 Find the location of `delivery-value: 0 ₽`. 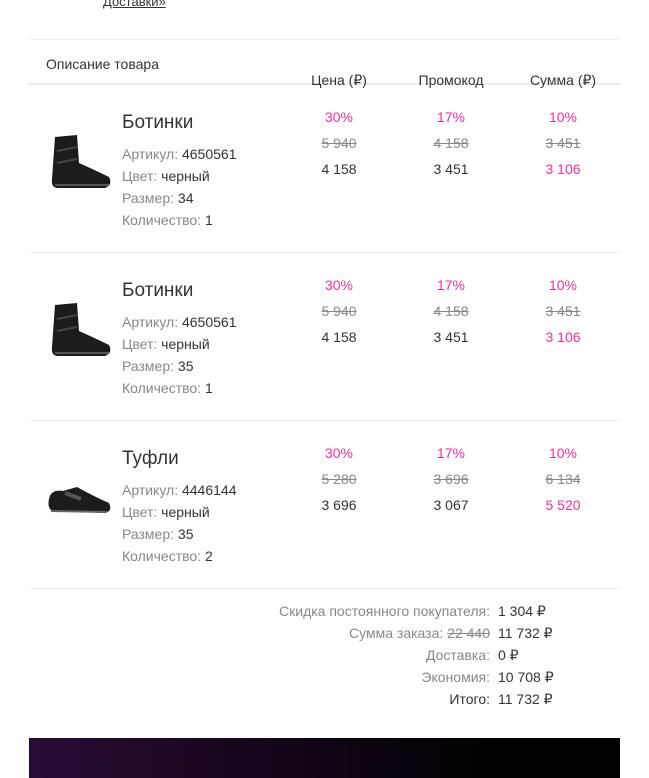

delivery-value: 0 ₽ is located at coordinates (508, 655).